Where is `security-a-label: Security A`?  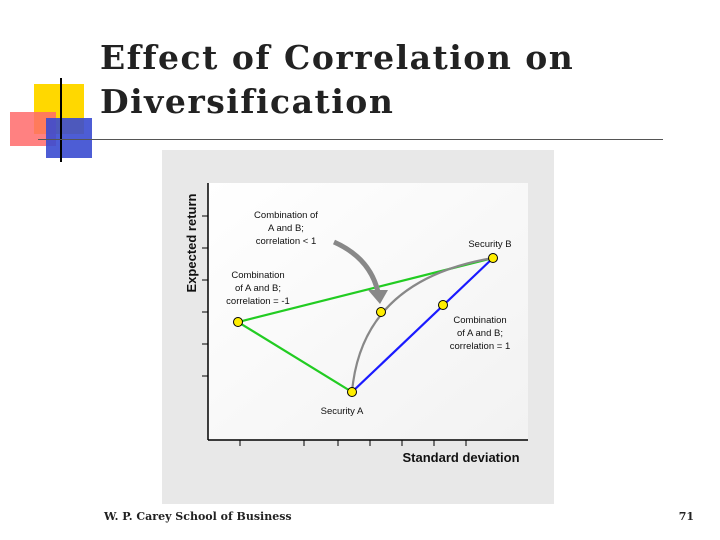 security-a-label: Security A is located at coordinates (342, 411).